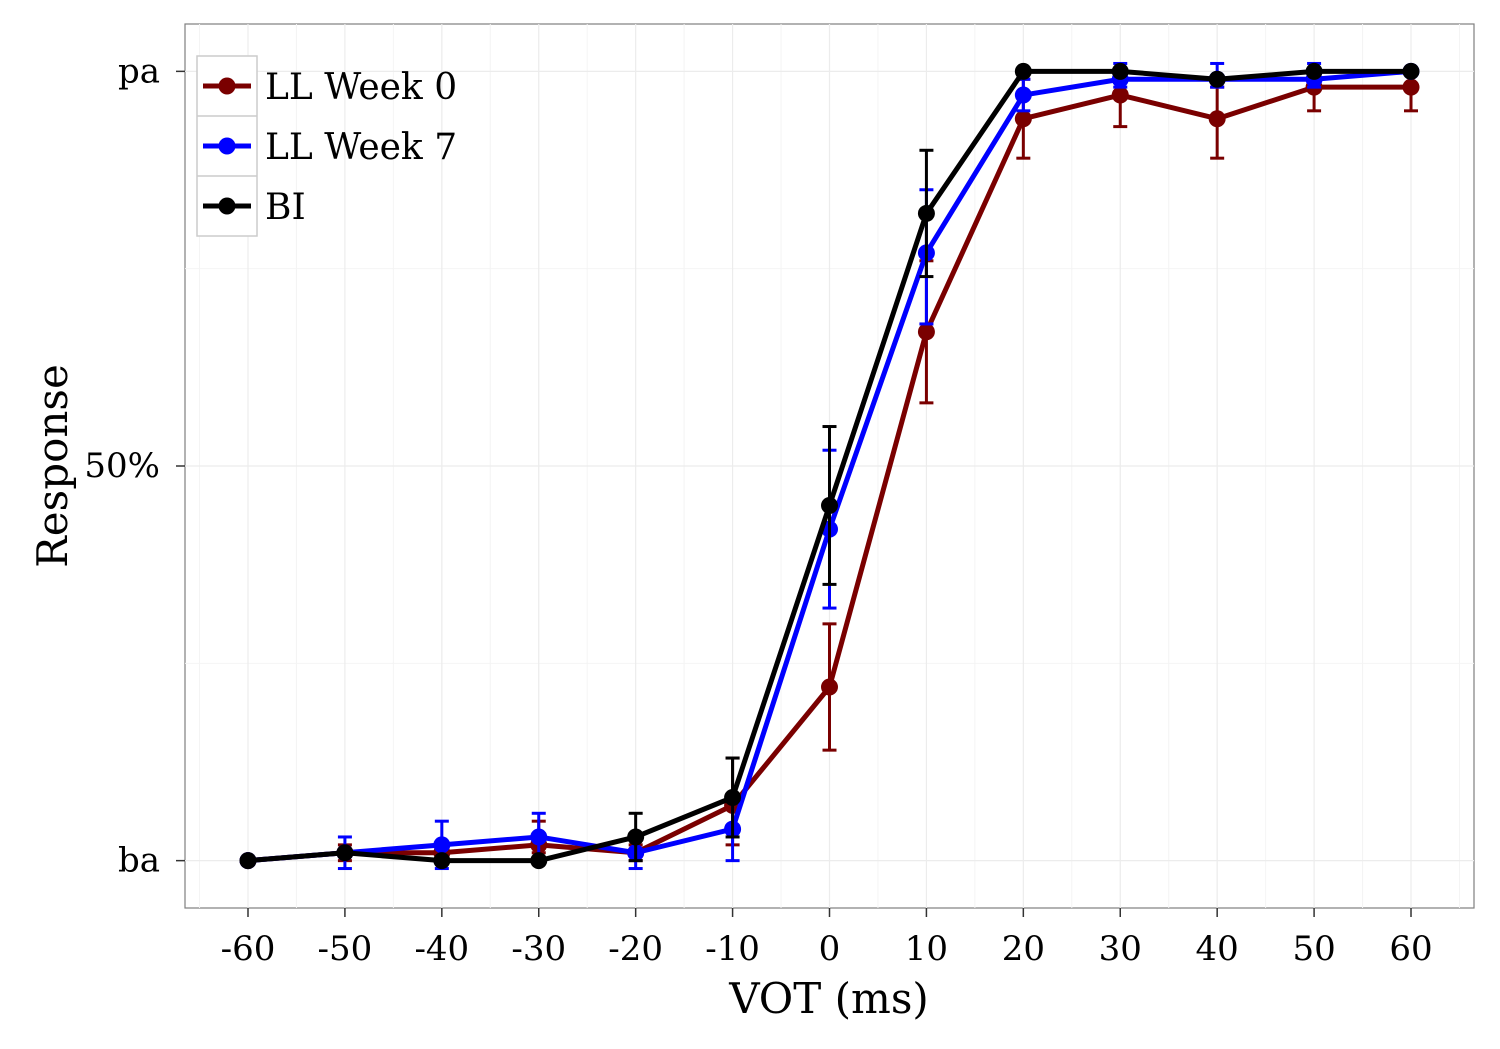 The image size is (1500, 1049). What do you see at coordinates (830, 949) in the screenshot?
I see `x-tick-label: 0` at bounding box center [830, 949].